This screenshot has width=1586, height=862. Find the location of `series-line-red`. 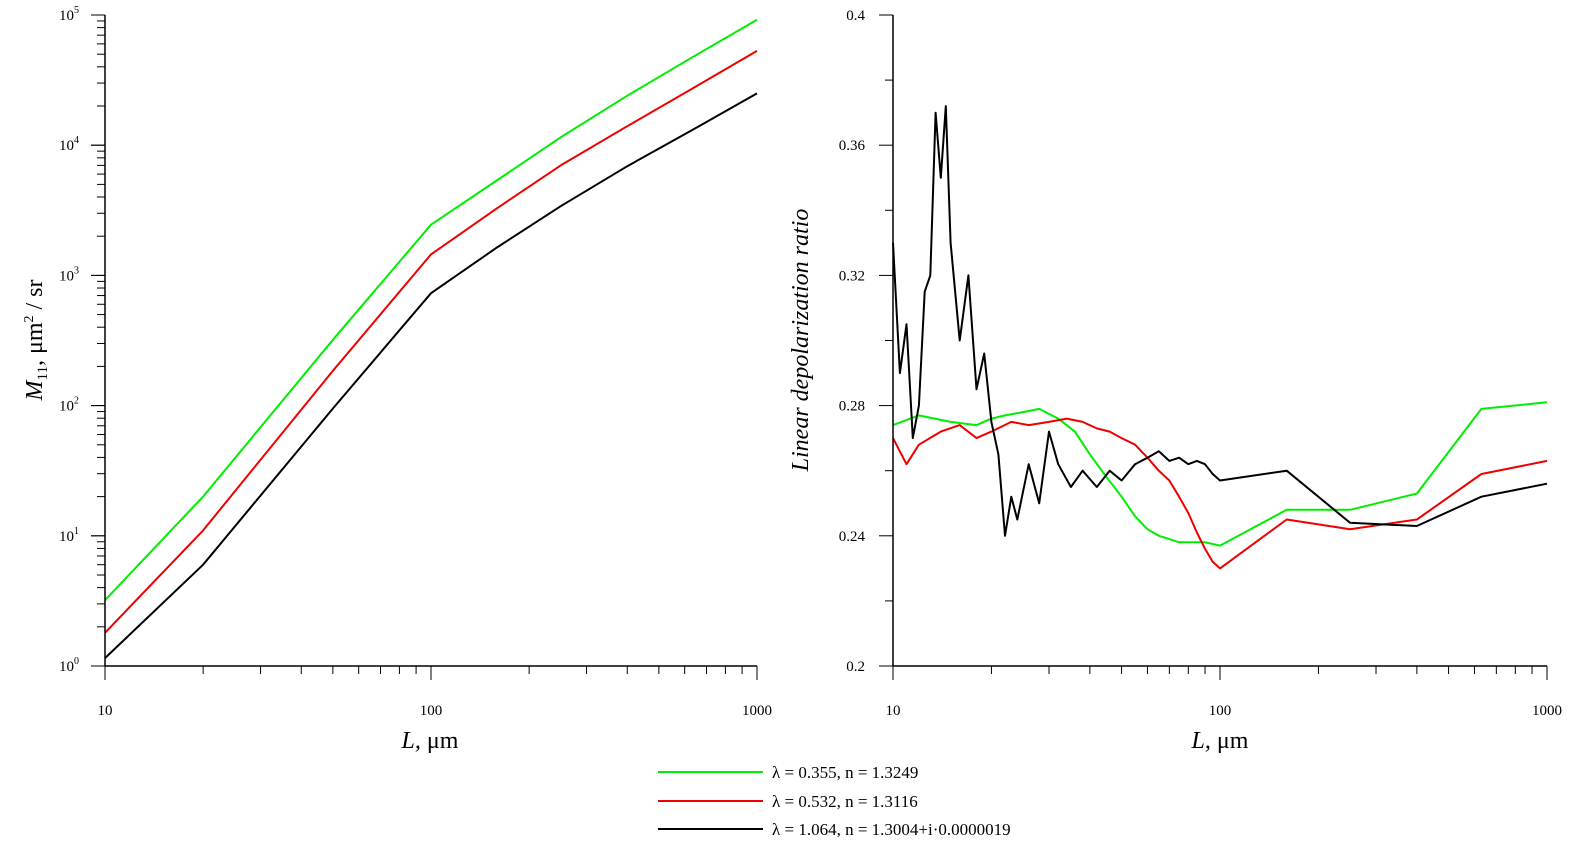

series-line-red is located at coordinates (1220, 493).